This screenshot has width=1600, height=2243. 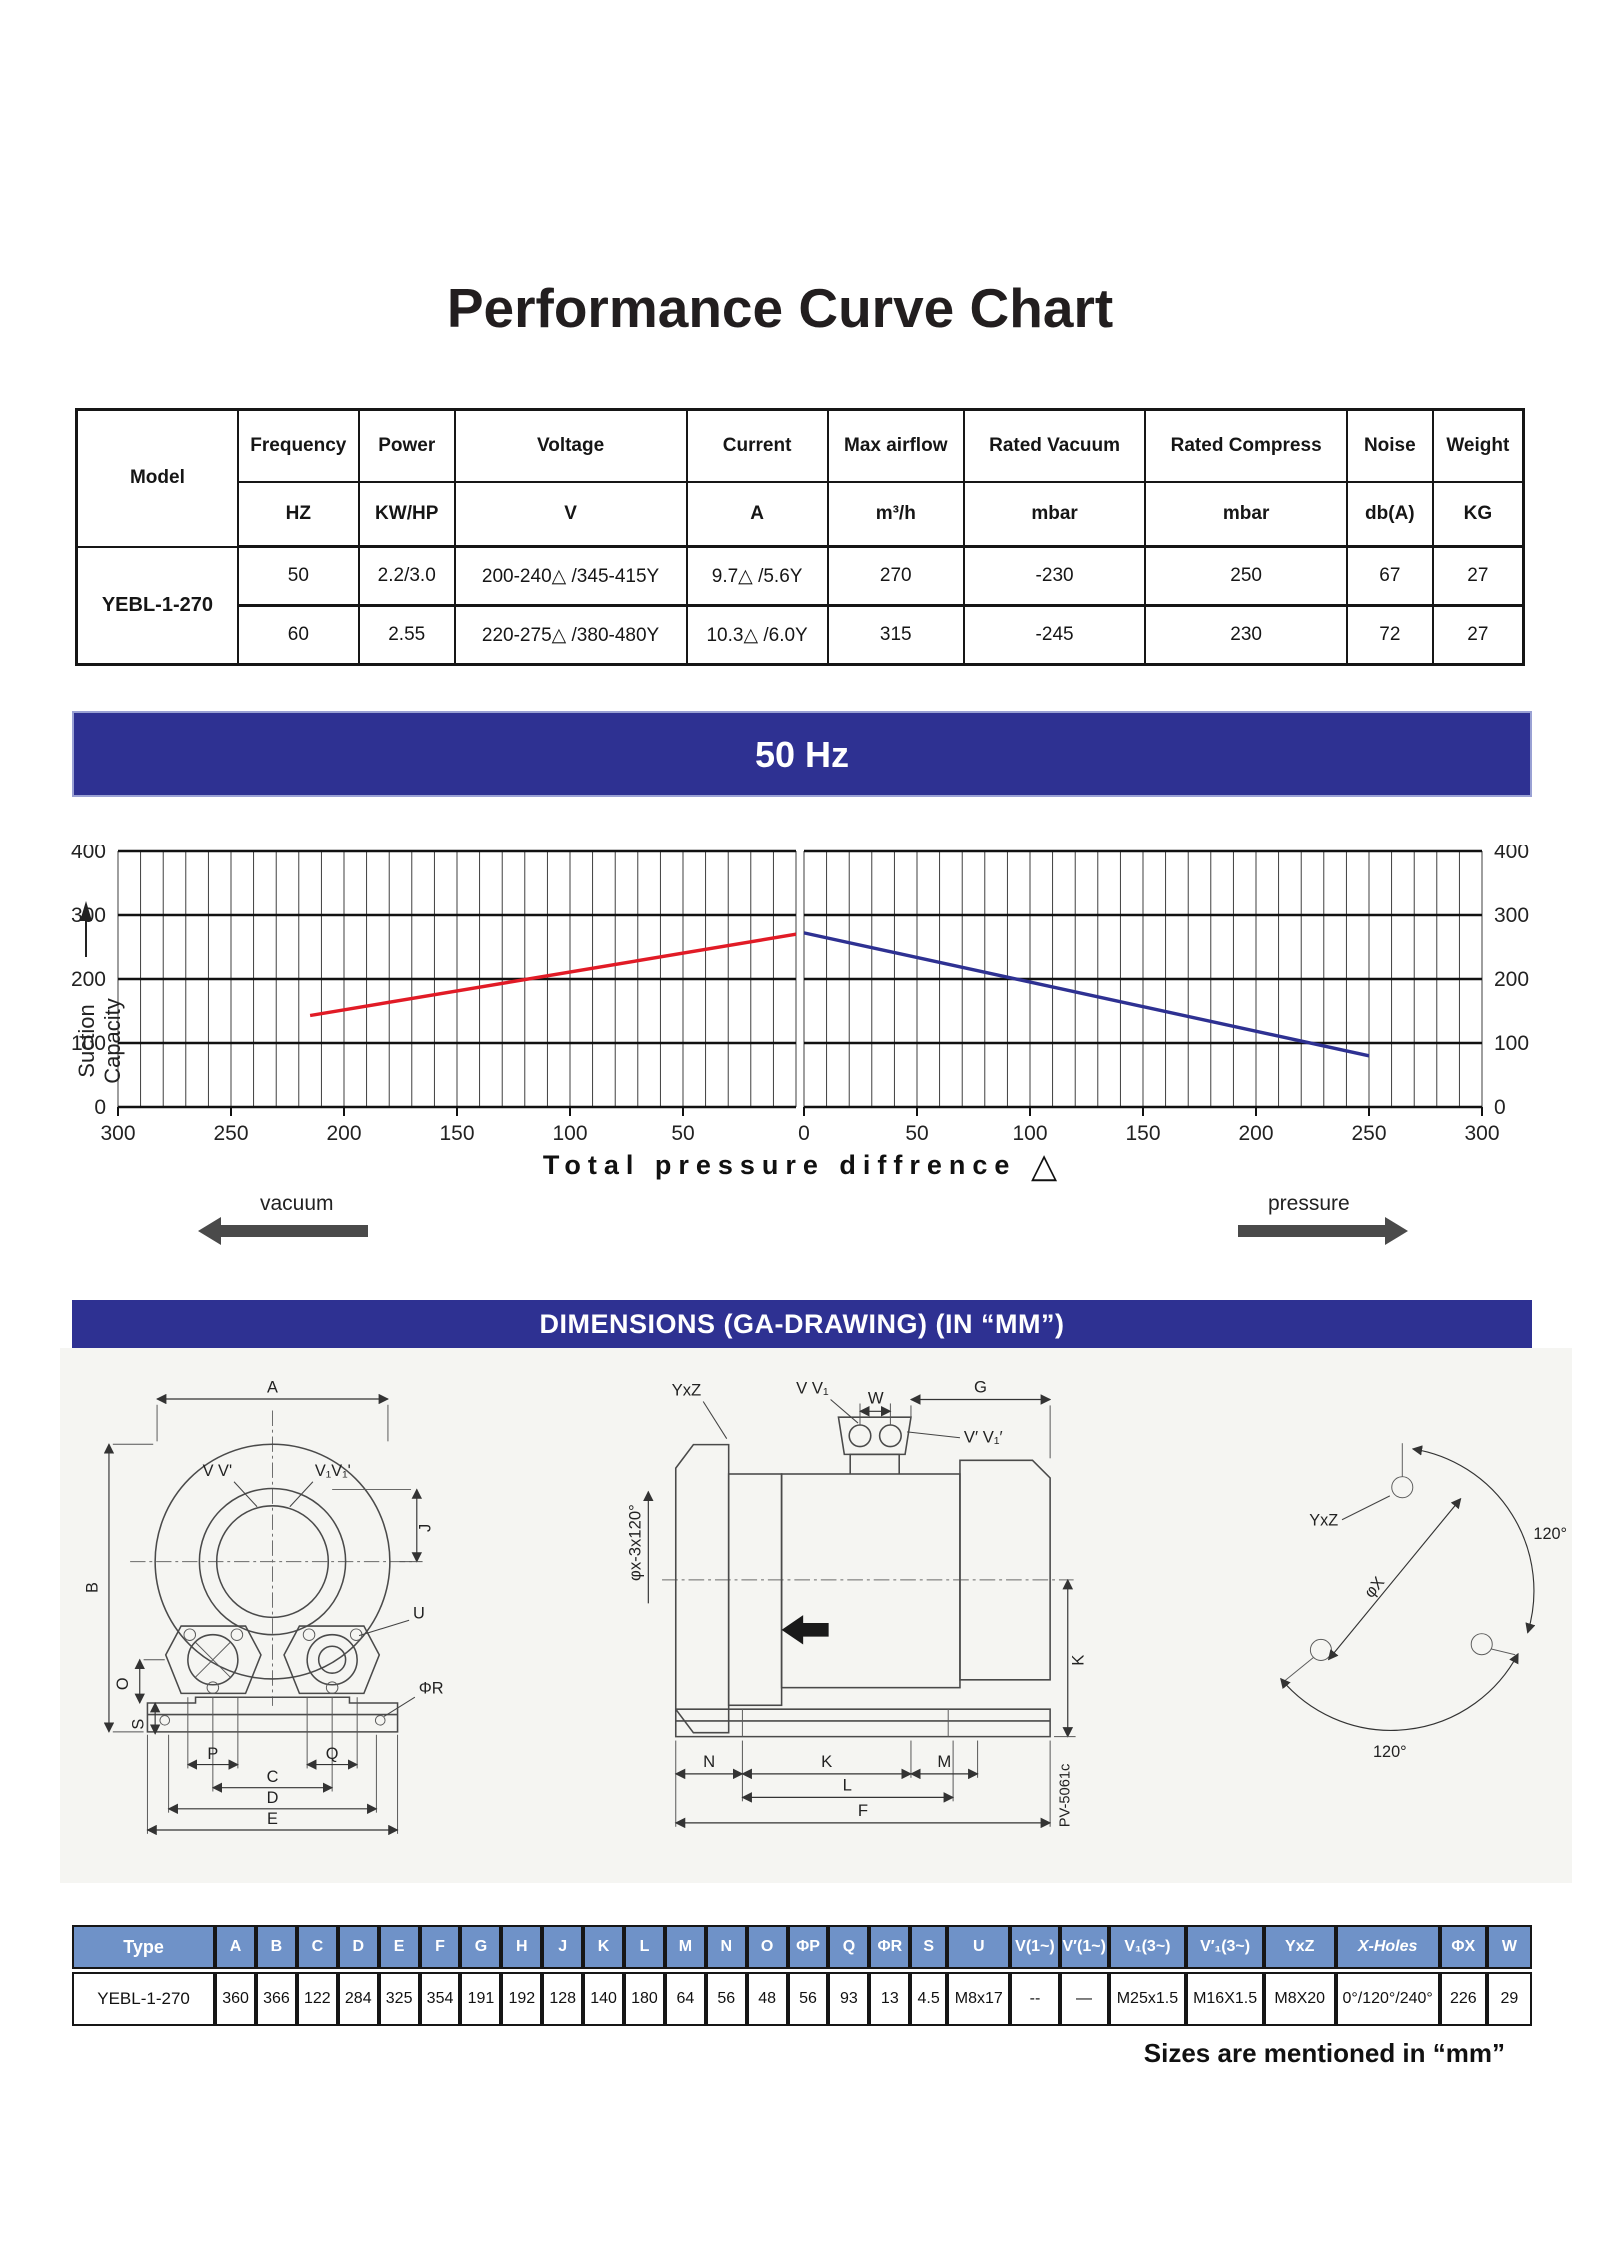 What do you see at coordinates (406, 445) in the screenshot?
I see `spec-header-cell: Power` at bounding box center [406, 445].